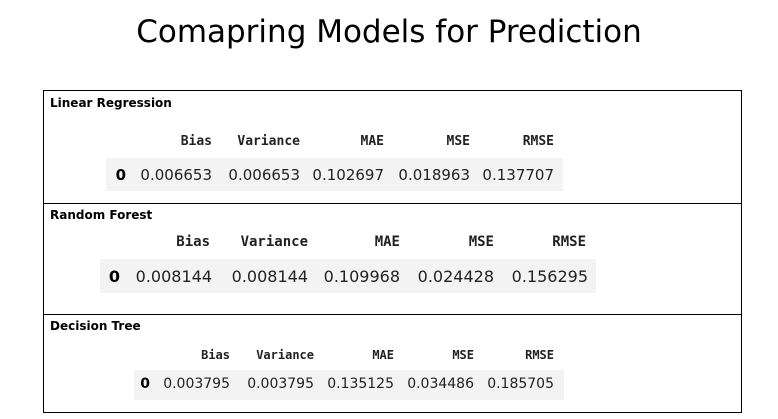  What do you see at coordinates (440, 384) in the screenshot?
I see `cell-mse: 0.034486` at bounding box center [440, 384].